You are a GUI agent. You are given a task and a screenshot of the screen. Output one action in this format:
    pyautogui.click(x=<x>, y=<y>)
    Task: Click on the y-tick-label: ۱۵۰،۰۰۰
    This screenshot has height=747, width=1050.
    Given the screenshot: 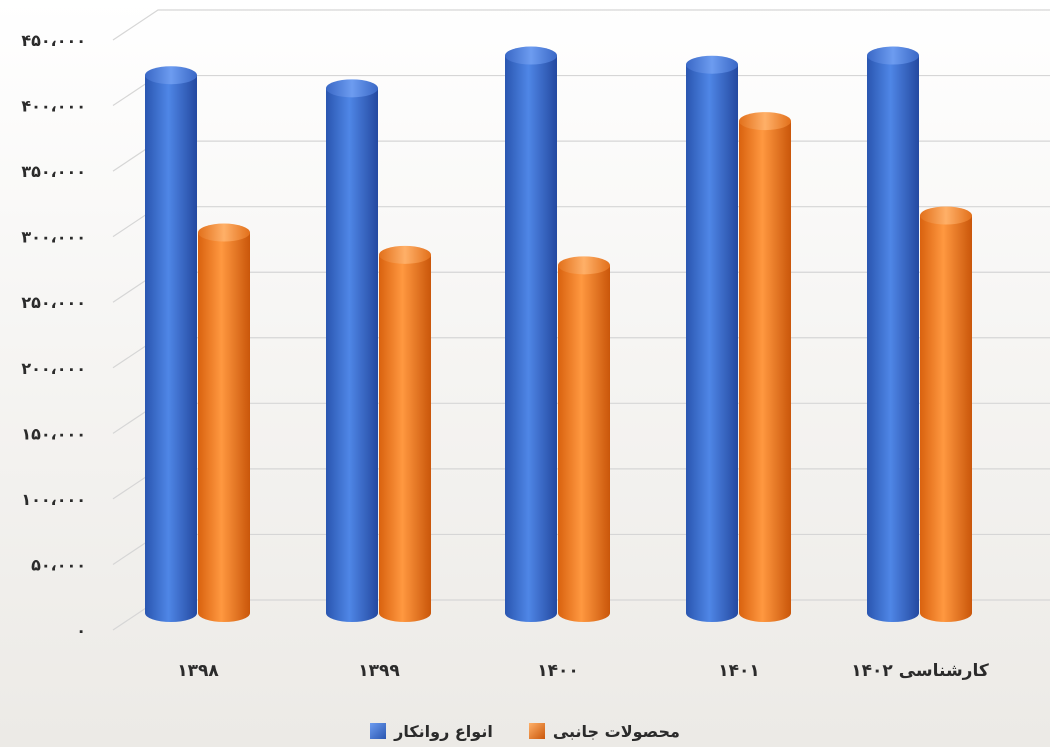 What is the action you would take?
    pyautogui.click(x=53, y=433)
    